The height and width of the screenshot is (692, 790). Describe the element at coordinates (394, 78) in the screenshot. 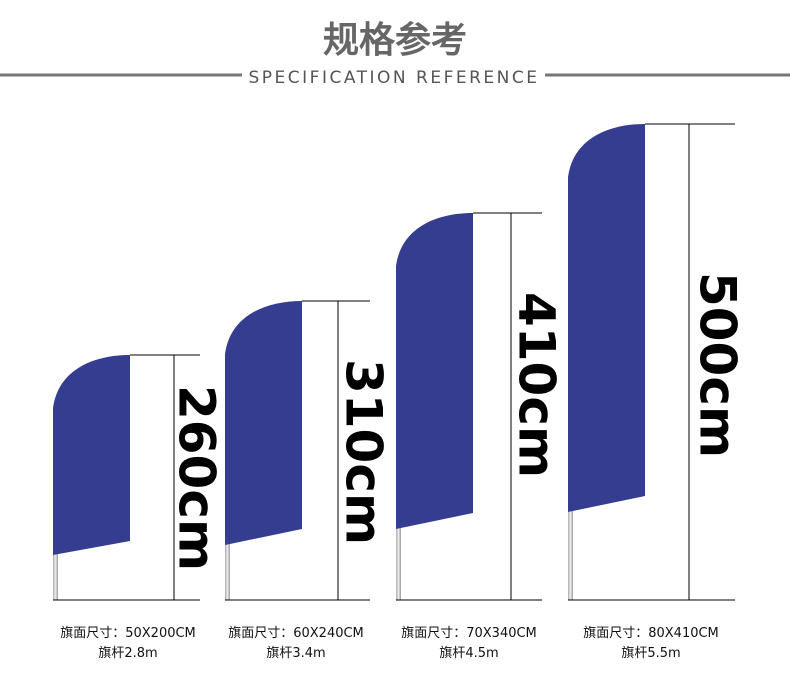

I see `subtitle: SPECIFICATION REFERENCE` at that location.